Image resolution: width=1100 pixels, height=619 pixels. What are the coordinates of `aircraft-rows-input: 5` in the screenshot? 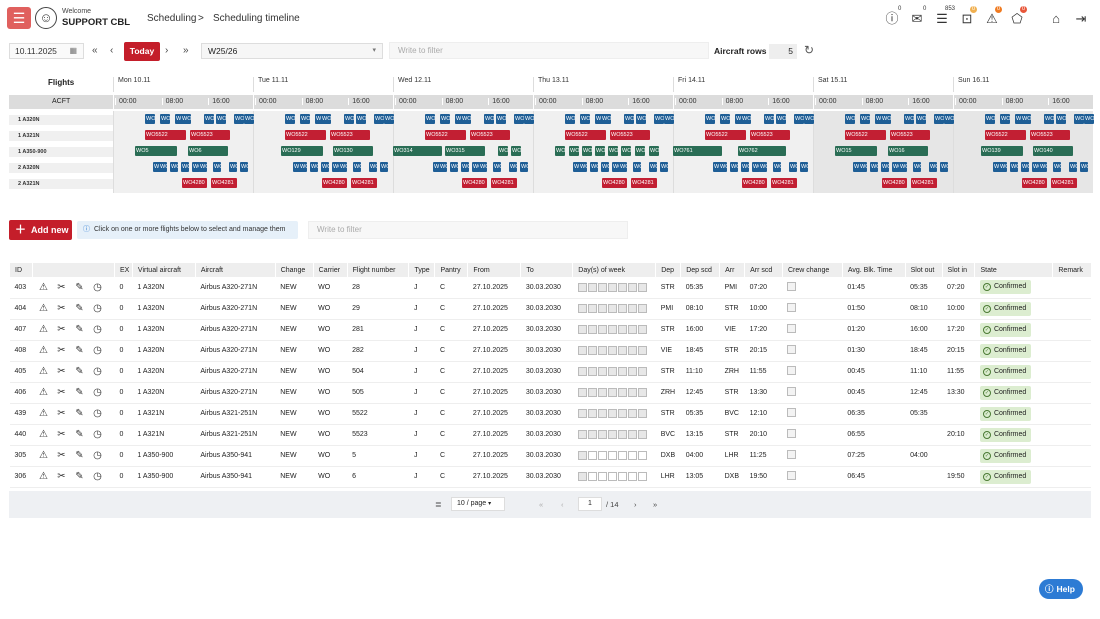 It's located at (783, 51).